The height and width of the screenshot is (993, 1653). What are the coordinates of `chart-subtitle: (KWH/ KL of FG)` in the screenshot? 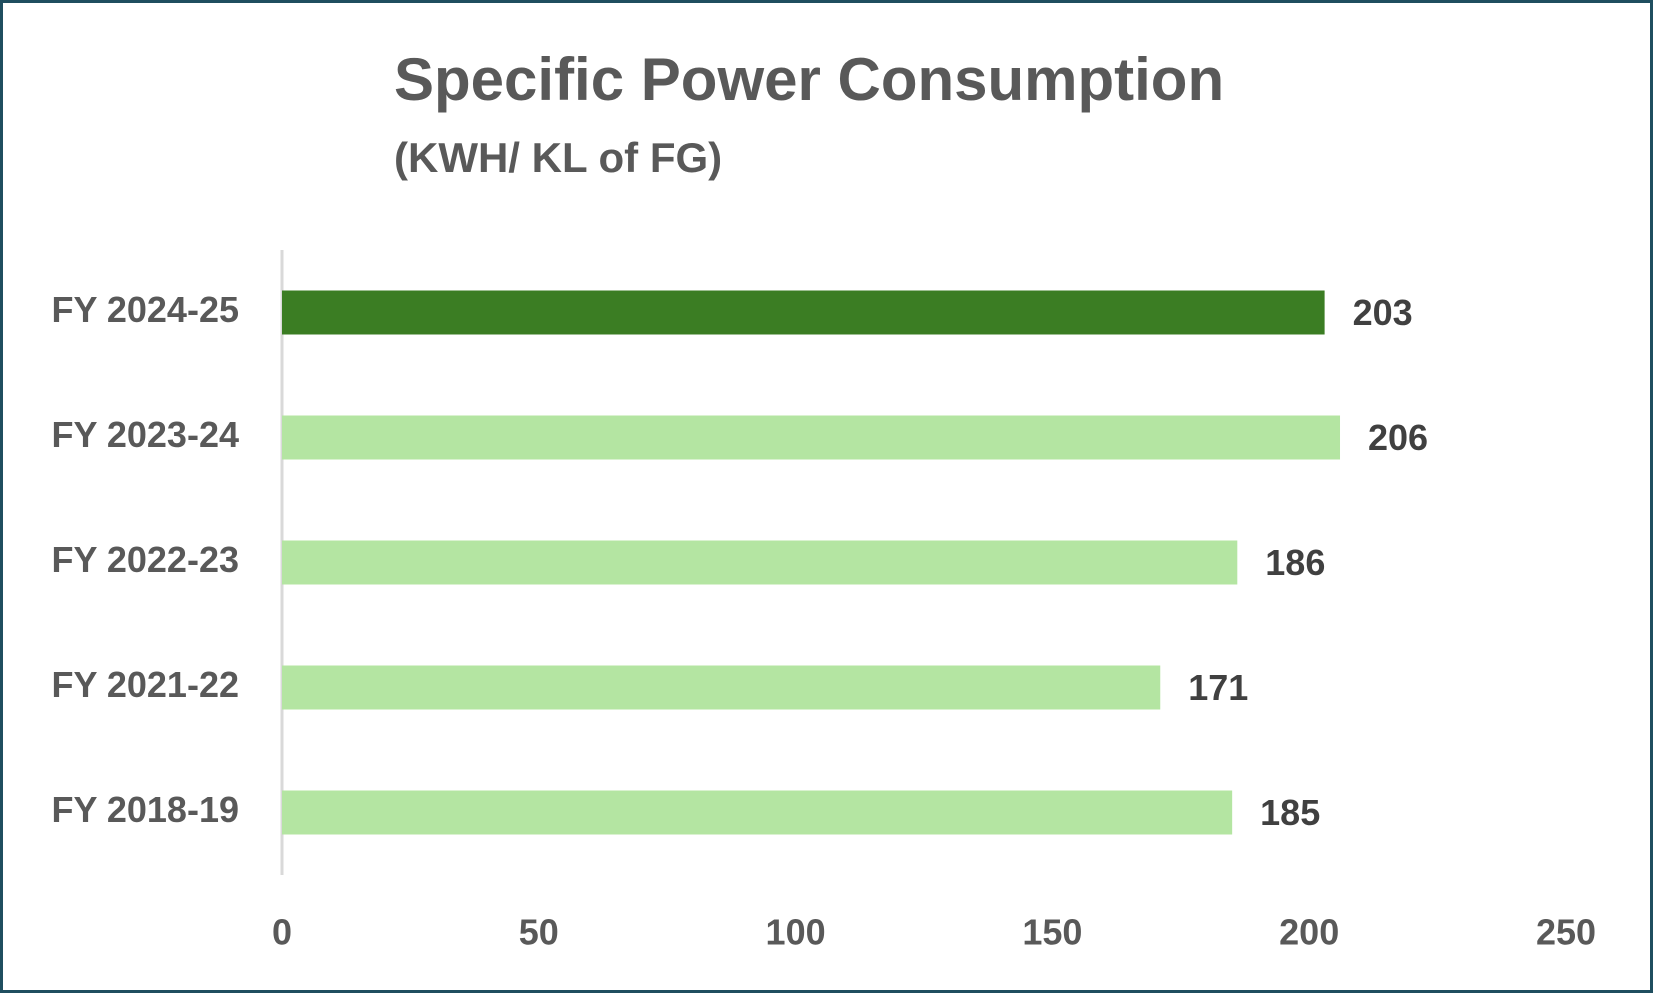 It's located at (558, 157).